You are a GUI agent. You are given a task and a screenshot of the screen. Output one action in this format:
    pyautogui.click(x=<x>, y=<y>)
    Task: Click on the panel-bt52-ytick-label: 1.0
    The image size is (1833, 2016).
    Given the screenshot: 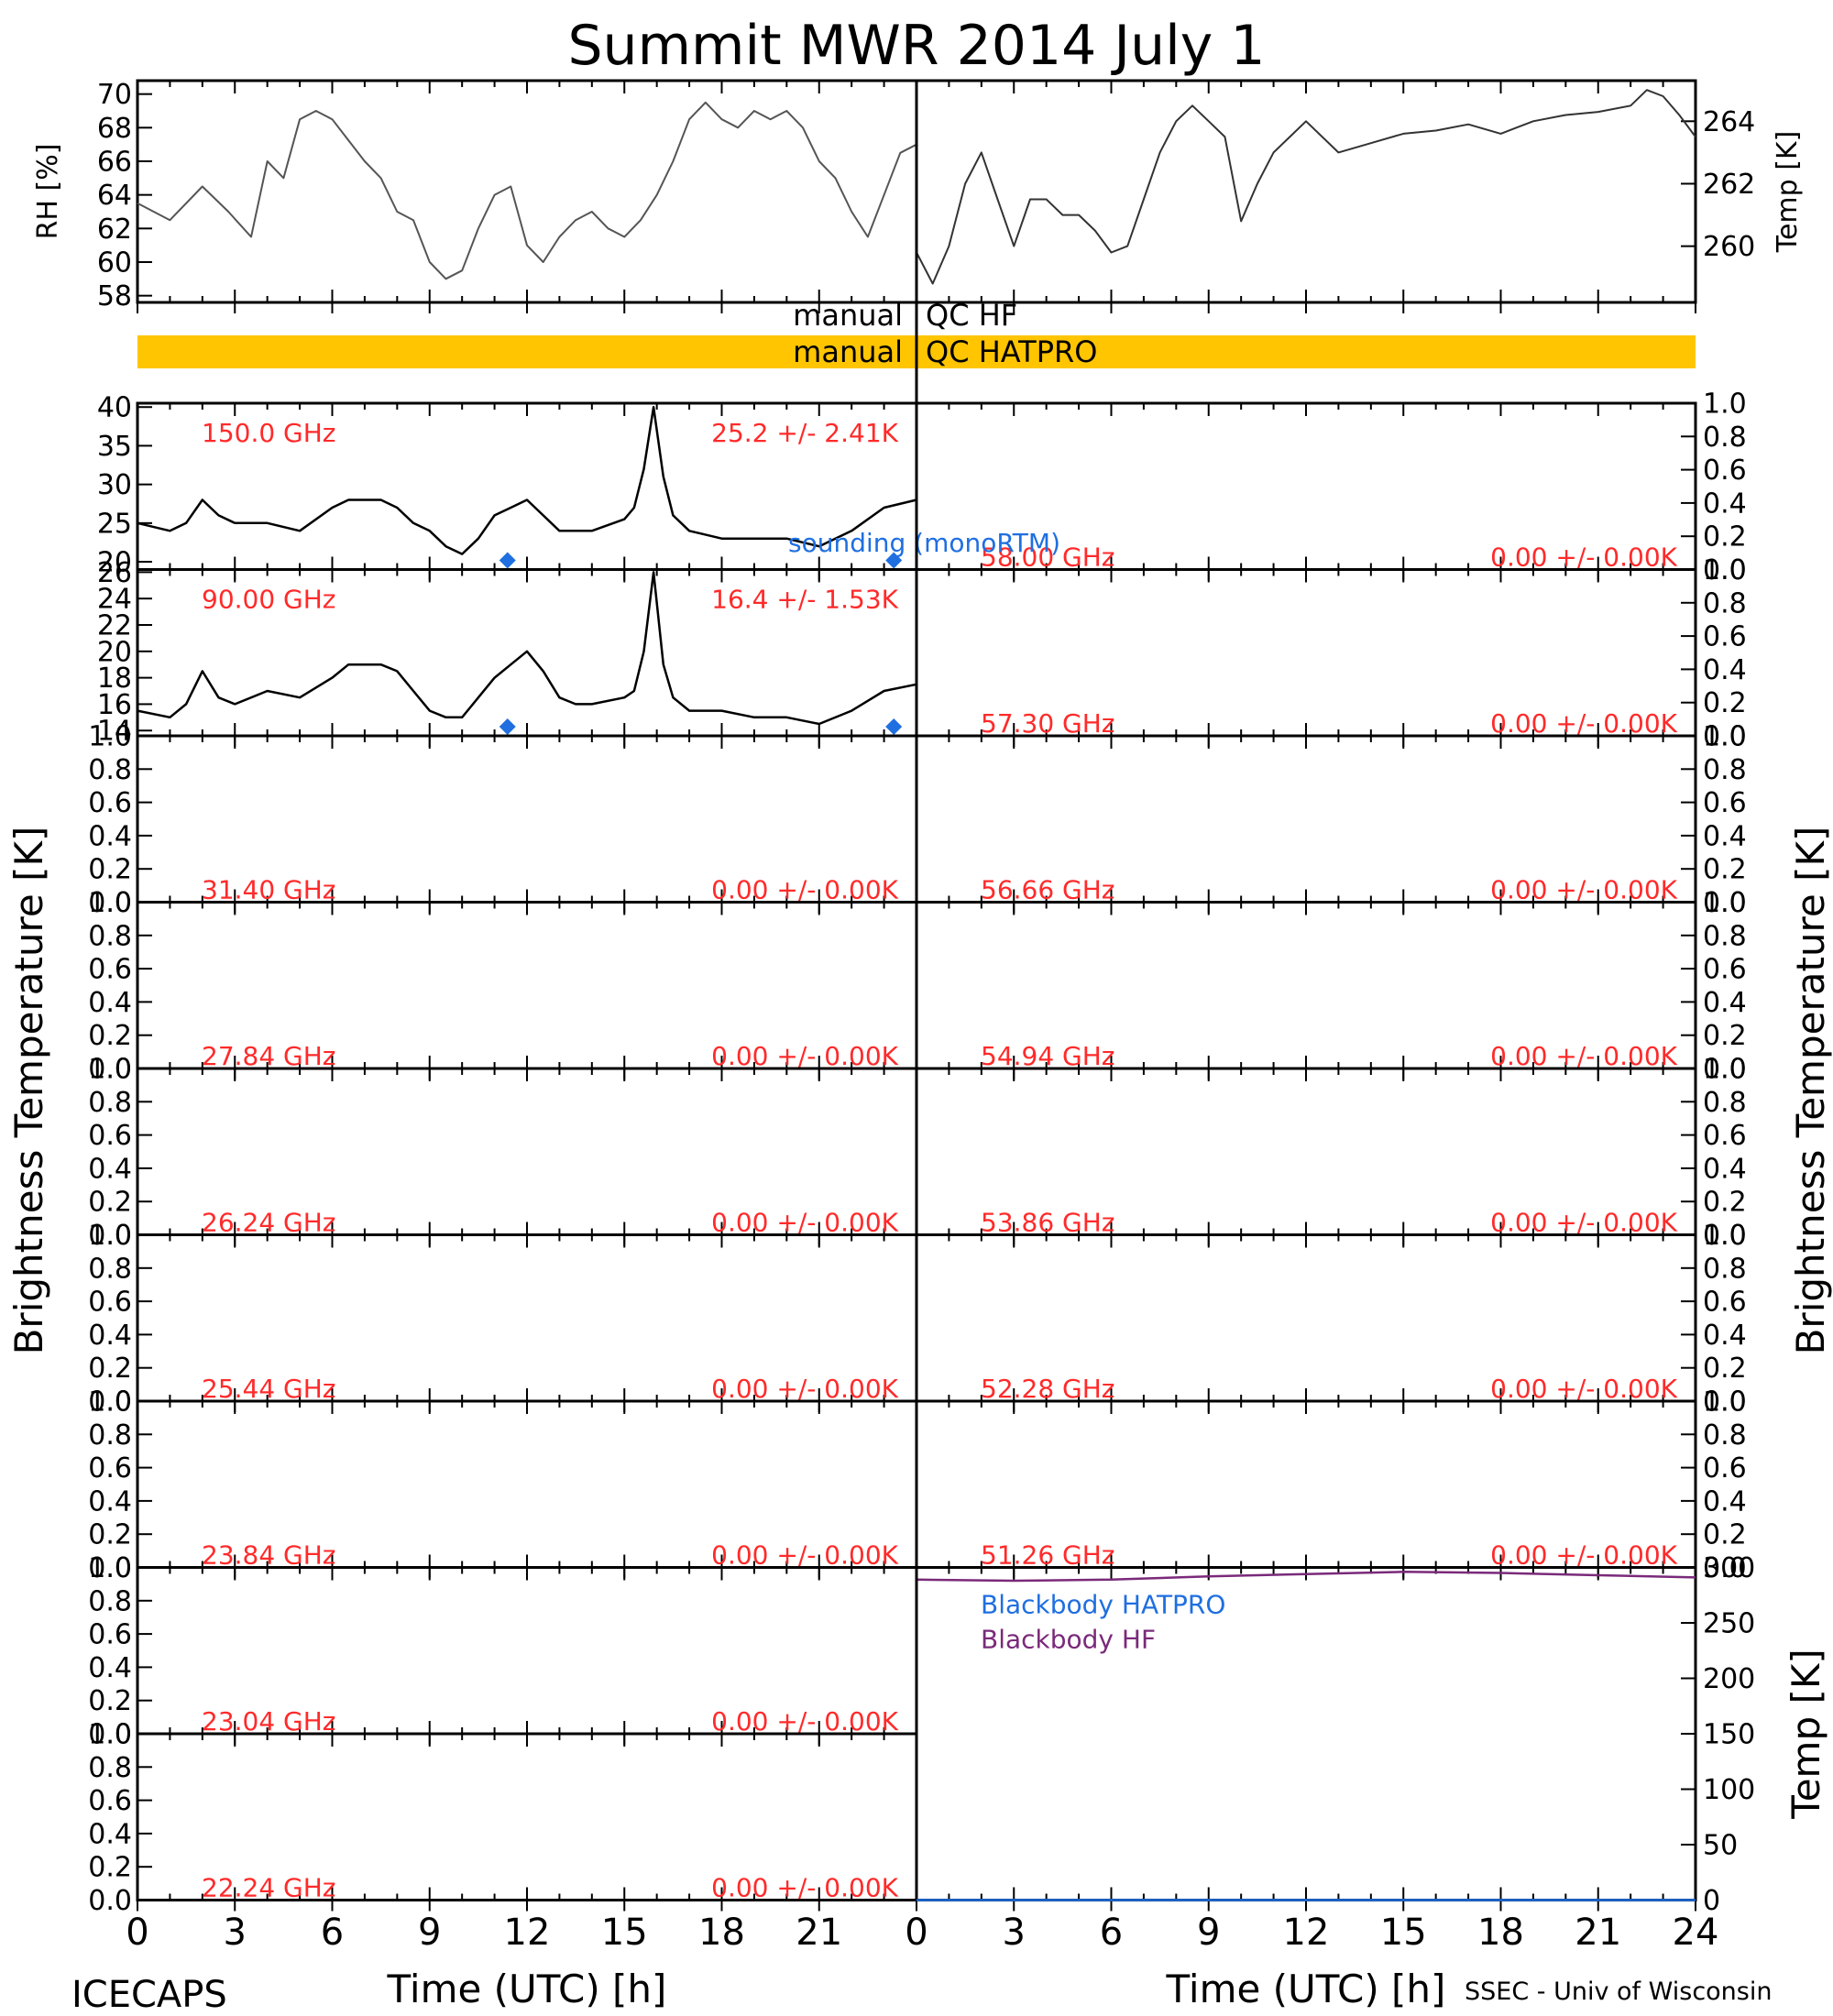 What is the action you would take?
    pyautogui.click(x=1725, y=1236)
    